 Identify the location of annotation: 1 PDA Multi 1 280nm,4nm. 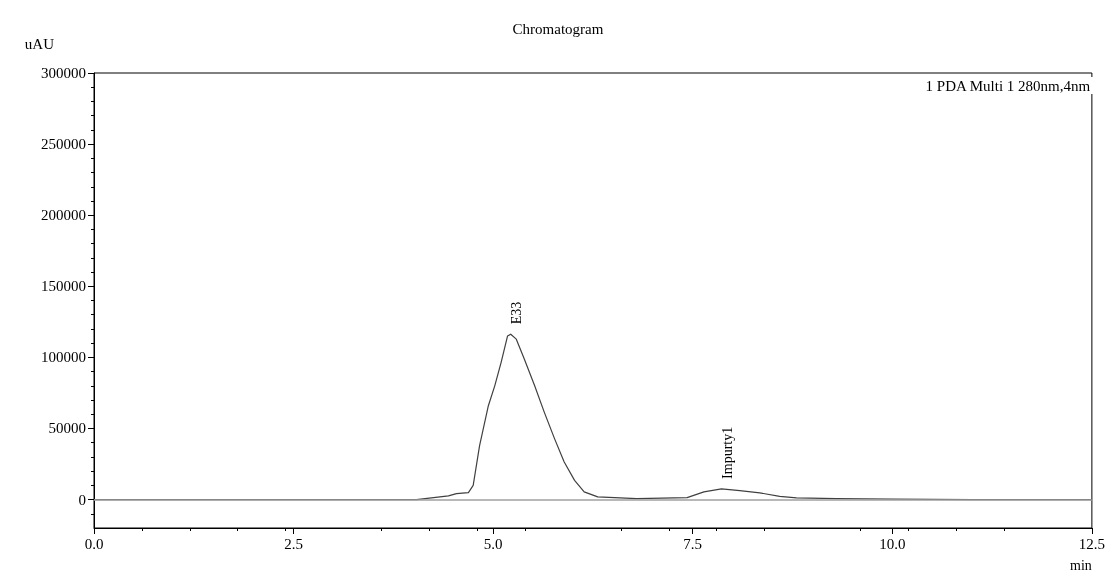
(1008, 85).